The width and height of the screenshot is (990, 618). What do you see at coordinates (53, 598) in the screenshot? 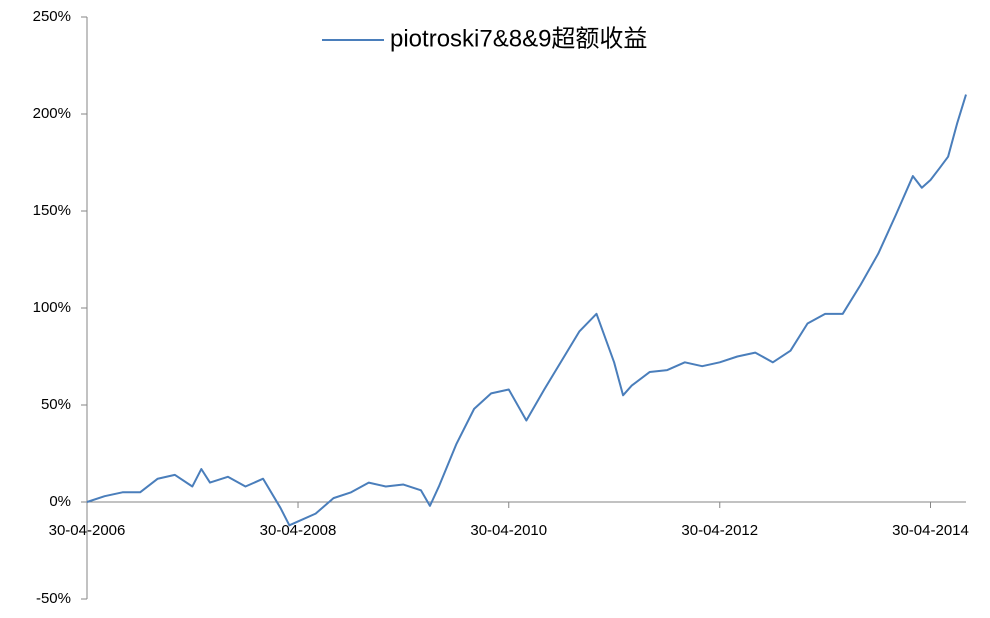
I see `y-tick-label: -50%` at bounding box center [53, 598].